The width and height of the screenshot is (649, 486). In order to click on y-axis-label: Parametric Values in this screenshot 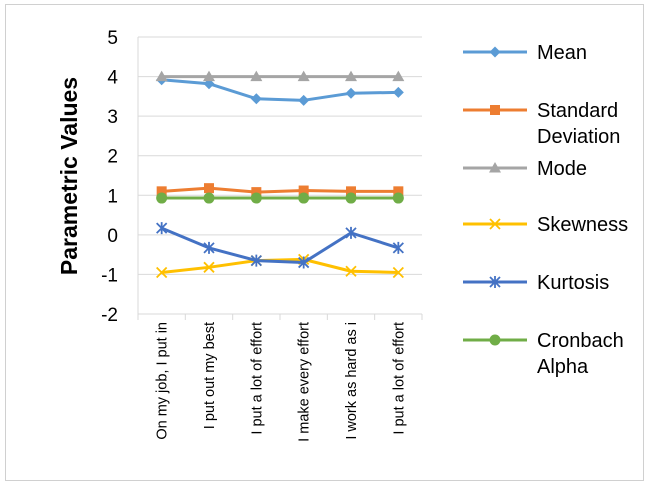, I will do `click(69, 176)`.